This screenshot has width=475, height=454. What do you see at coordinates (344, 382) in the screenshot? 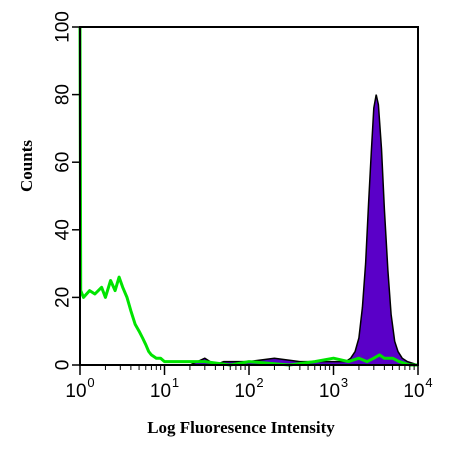
I see `x-tick-exponent: 3` at bounding box center [344, 382].